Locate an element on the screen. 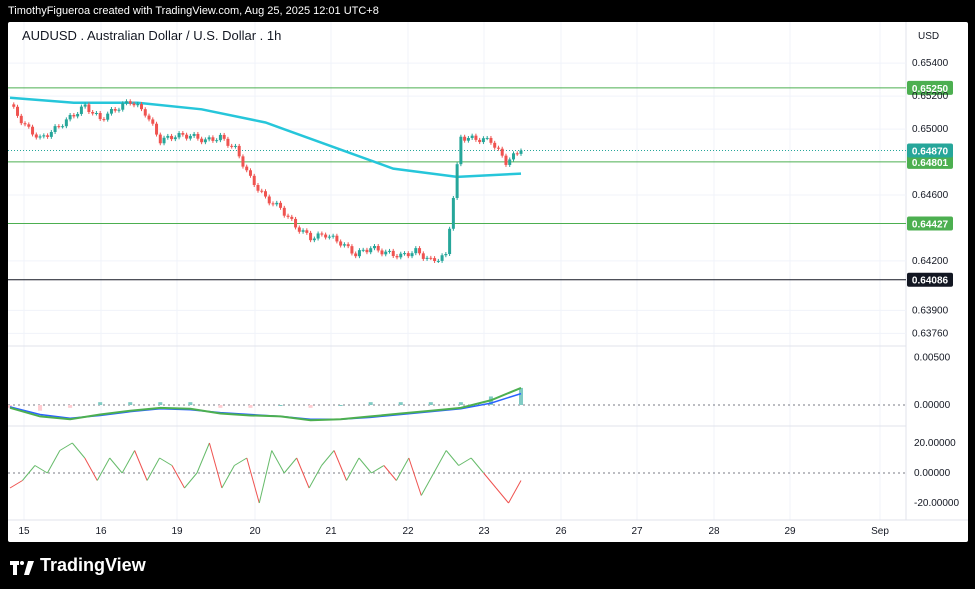 Image resolution: width=975 pixels, height=589 pixels. price-tick-label: 0.65200 is located at coordinates (930, 96).